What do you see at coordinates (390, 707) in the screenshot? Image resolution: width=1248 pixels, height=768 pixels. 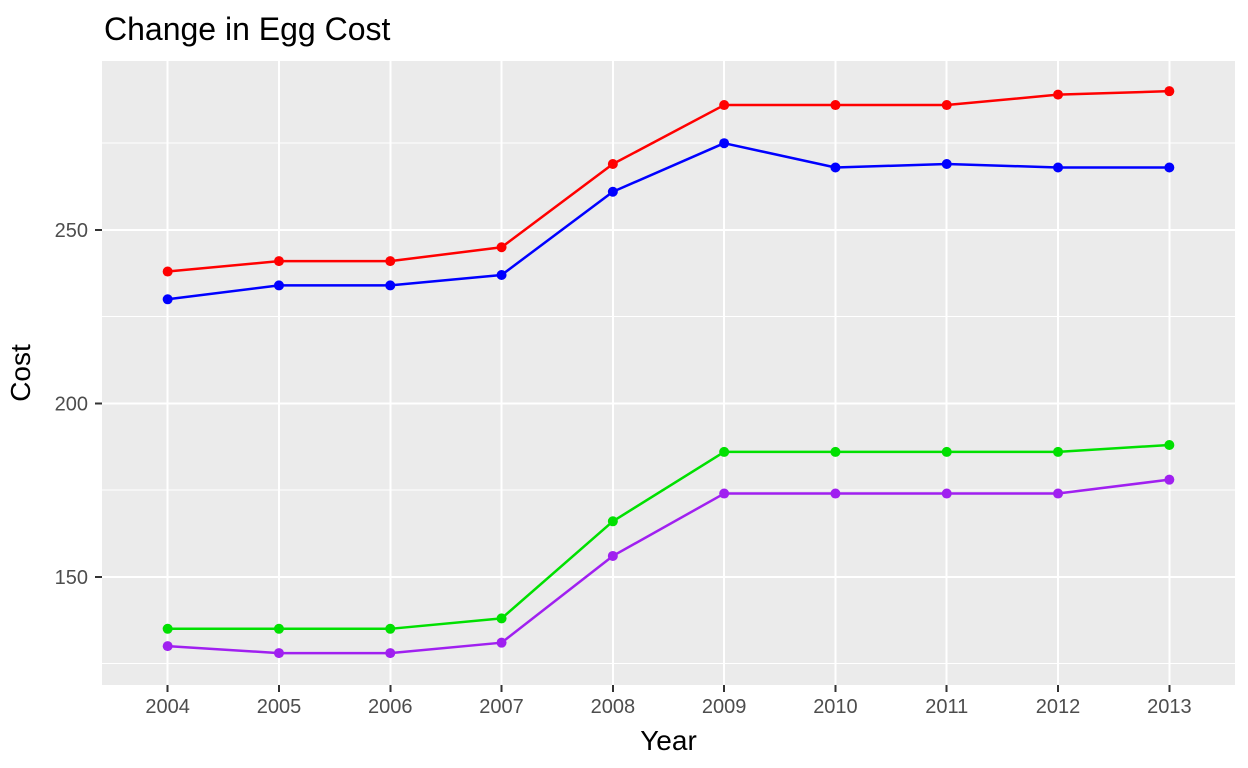 I see `x-tick-label-2006: 2006` at bounding box center [390, 707].